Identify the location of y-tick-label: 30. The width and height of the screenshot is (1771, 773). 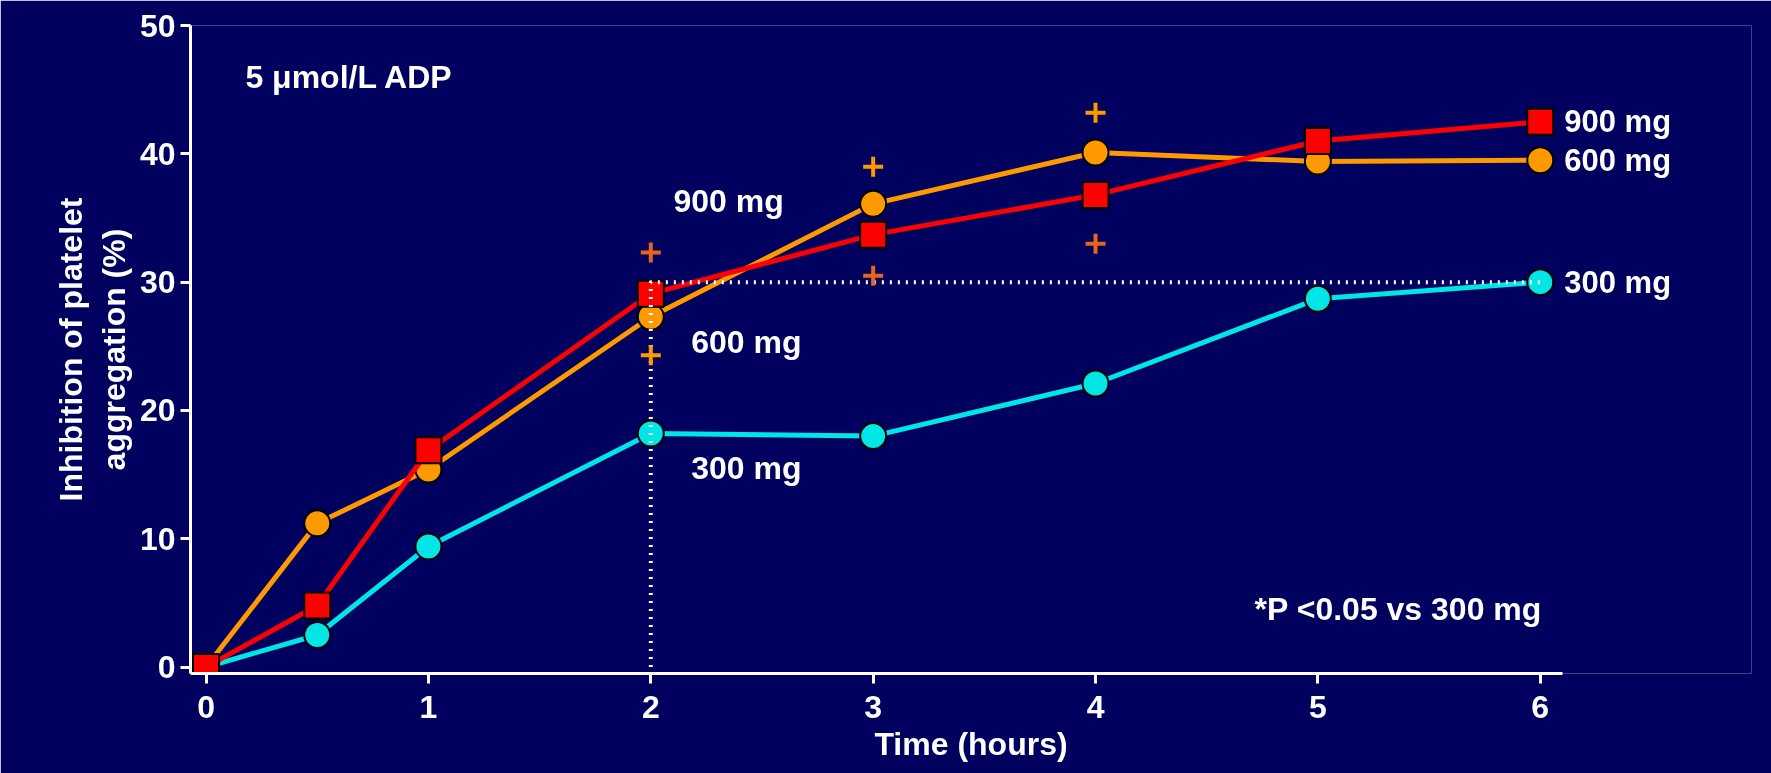
(157, 282).